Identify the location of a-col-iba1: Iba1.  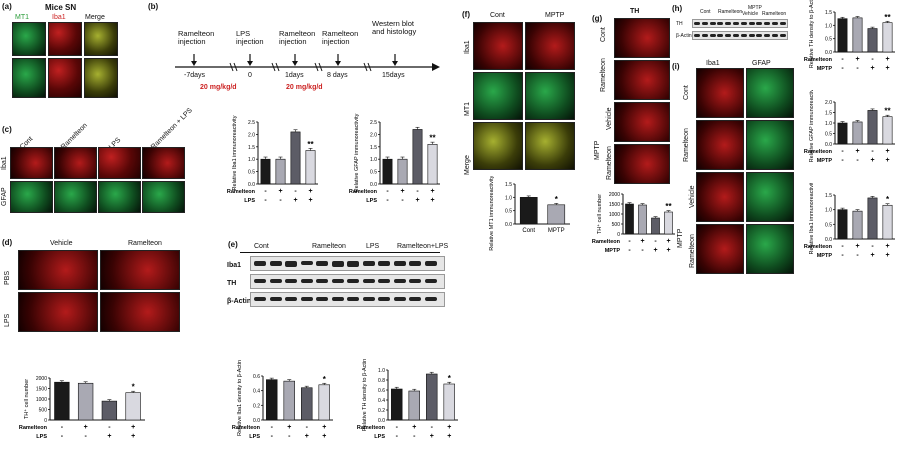
(59, 17).